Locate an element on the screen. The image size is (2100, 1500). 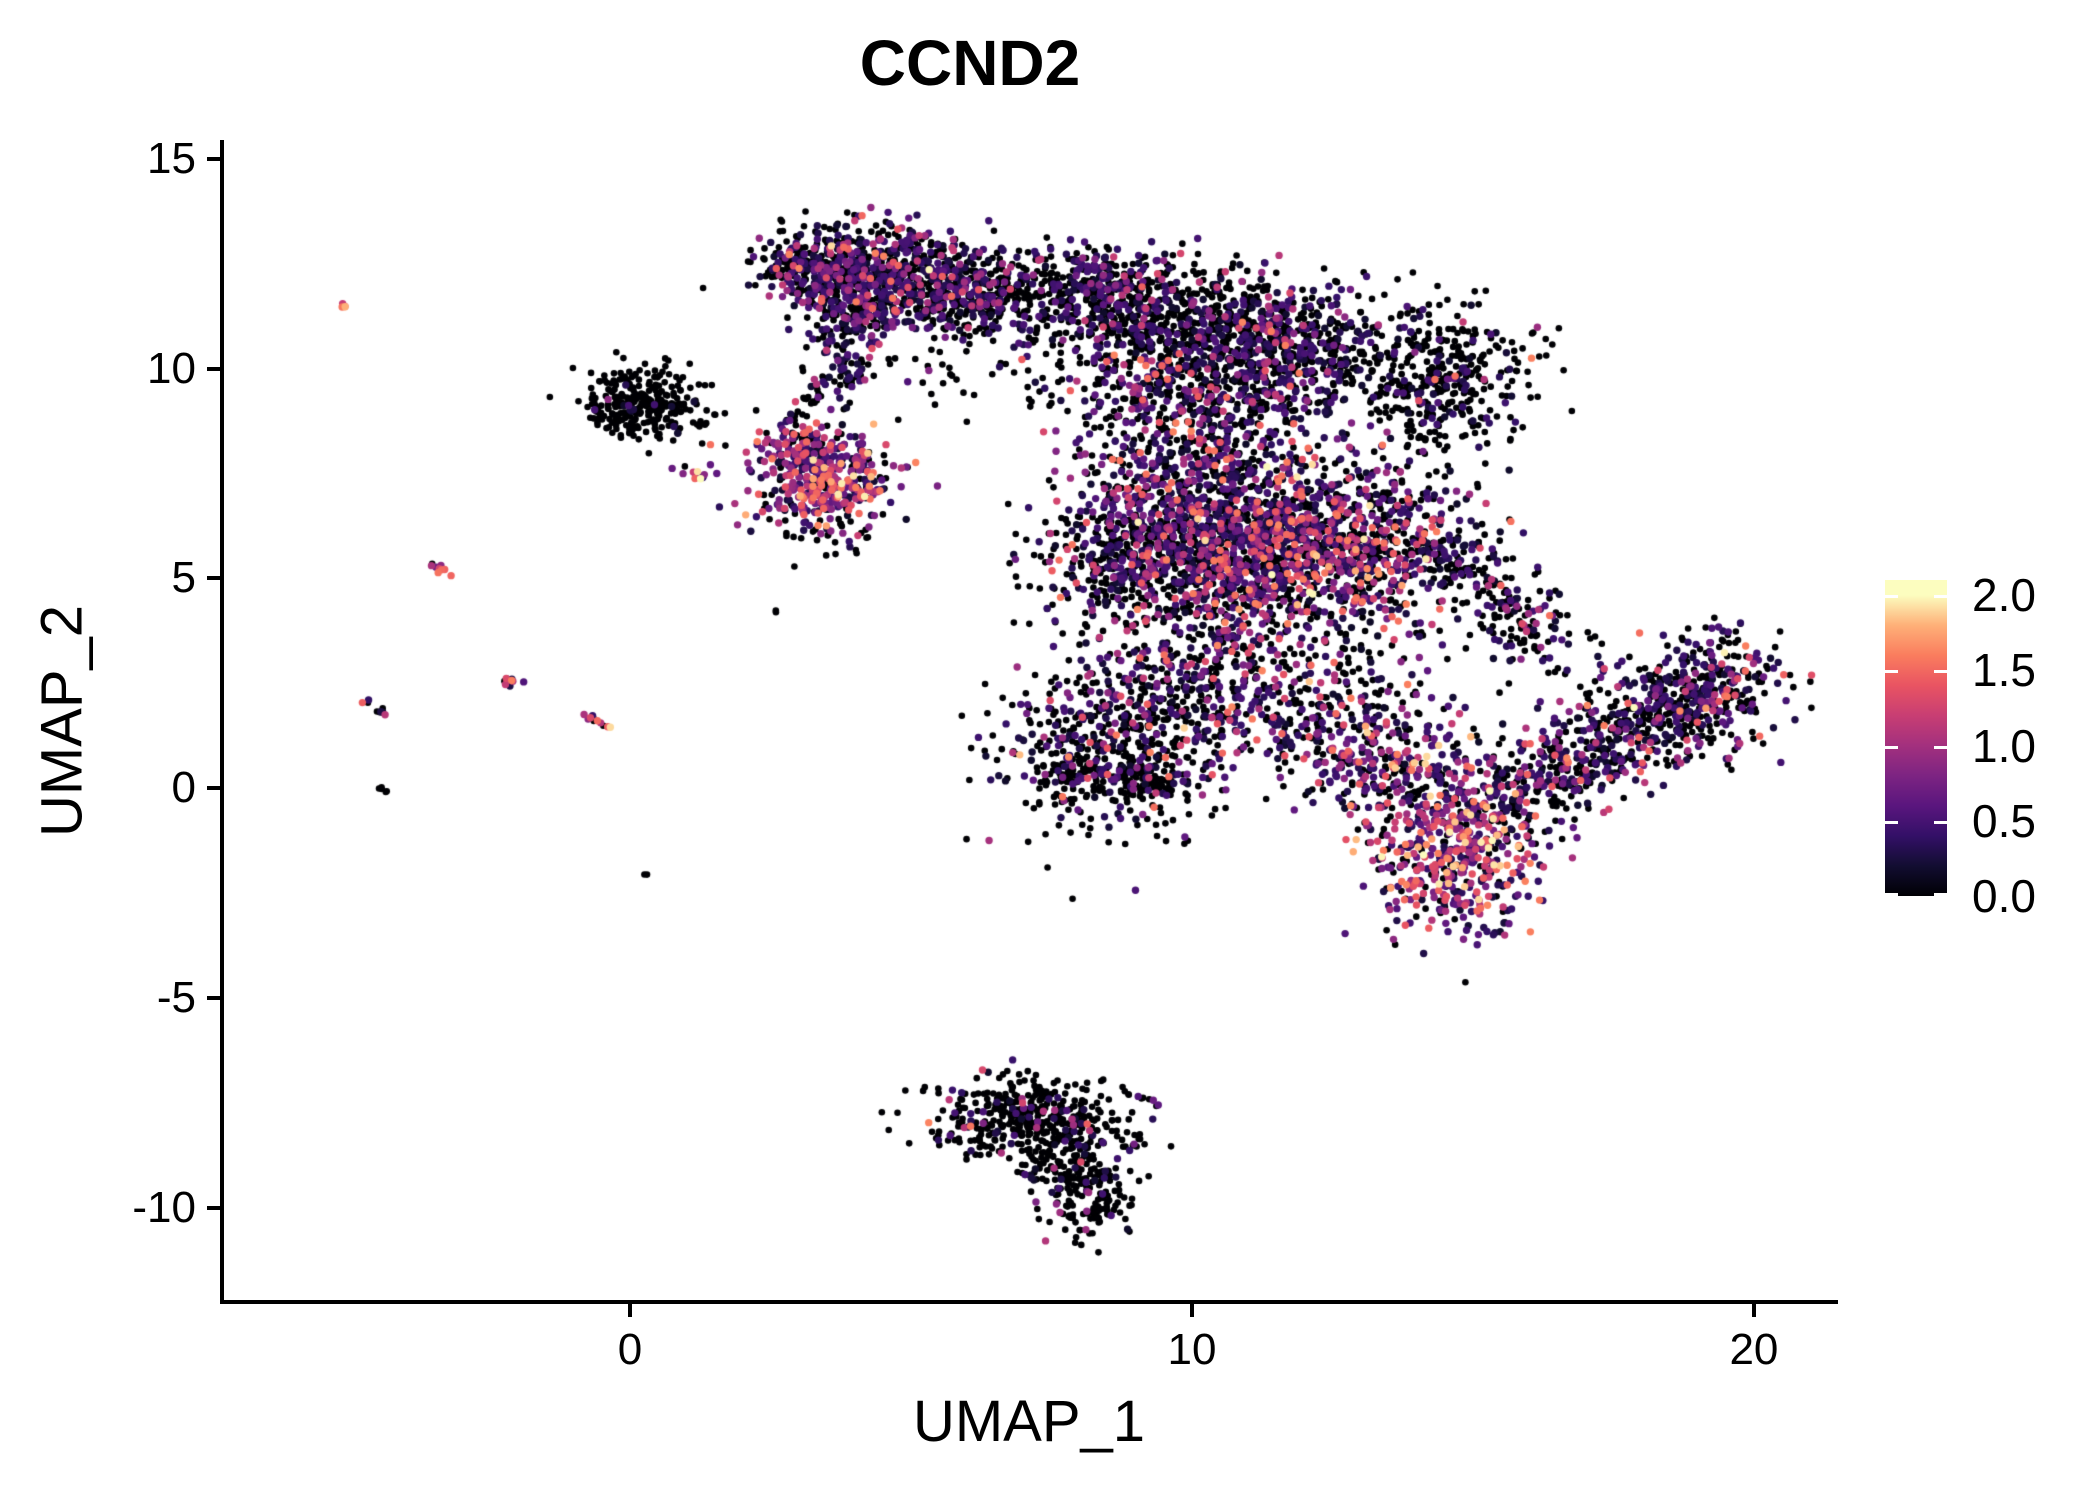
colorbar-tick-label: 0.0 is located at coordinates (2004, 896).